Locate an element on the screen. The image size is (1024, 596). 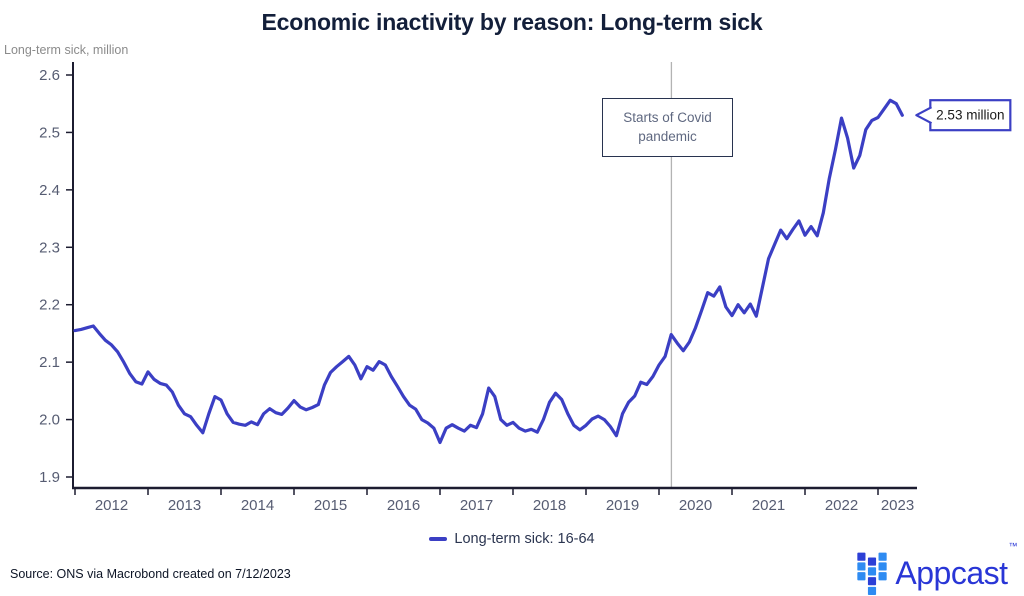
legend-label: Long-term sick: 16-64 is located at coordinates (524, 539).